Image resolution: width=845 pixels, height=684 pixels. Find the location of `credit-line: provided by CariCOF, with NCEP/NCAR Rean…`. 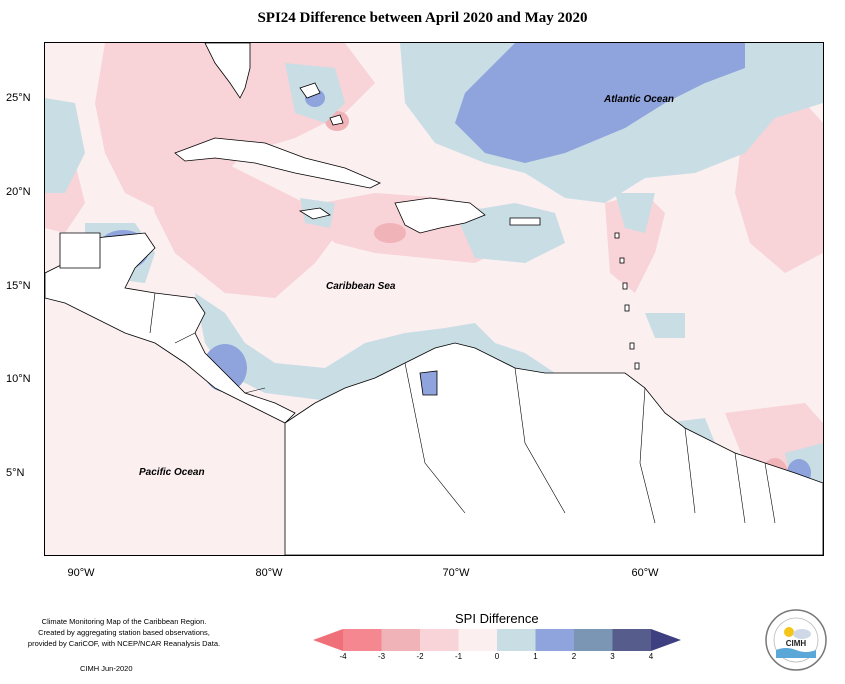

credit-line: provided by CariCOF, with NCEP/NCAR Rean… is located at coordinates (124, 643).